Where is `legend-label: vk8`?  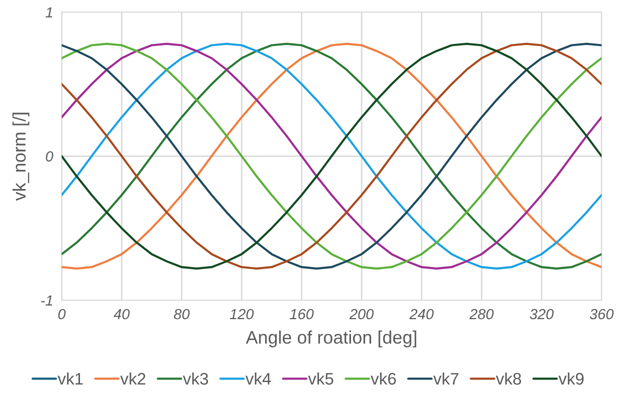
legend-label: vk8 is located at coordinates (509, 378).